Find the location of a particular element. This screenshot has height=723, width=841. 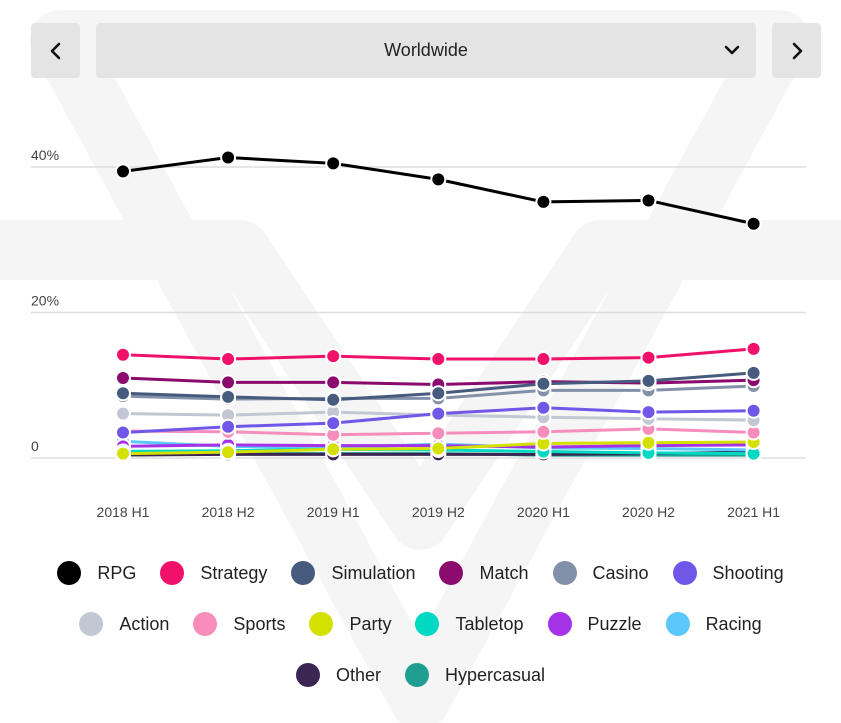

legend-item-action: Action is located at coordinates (124, 624).